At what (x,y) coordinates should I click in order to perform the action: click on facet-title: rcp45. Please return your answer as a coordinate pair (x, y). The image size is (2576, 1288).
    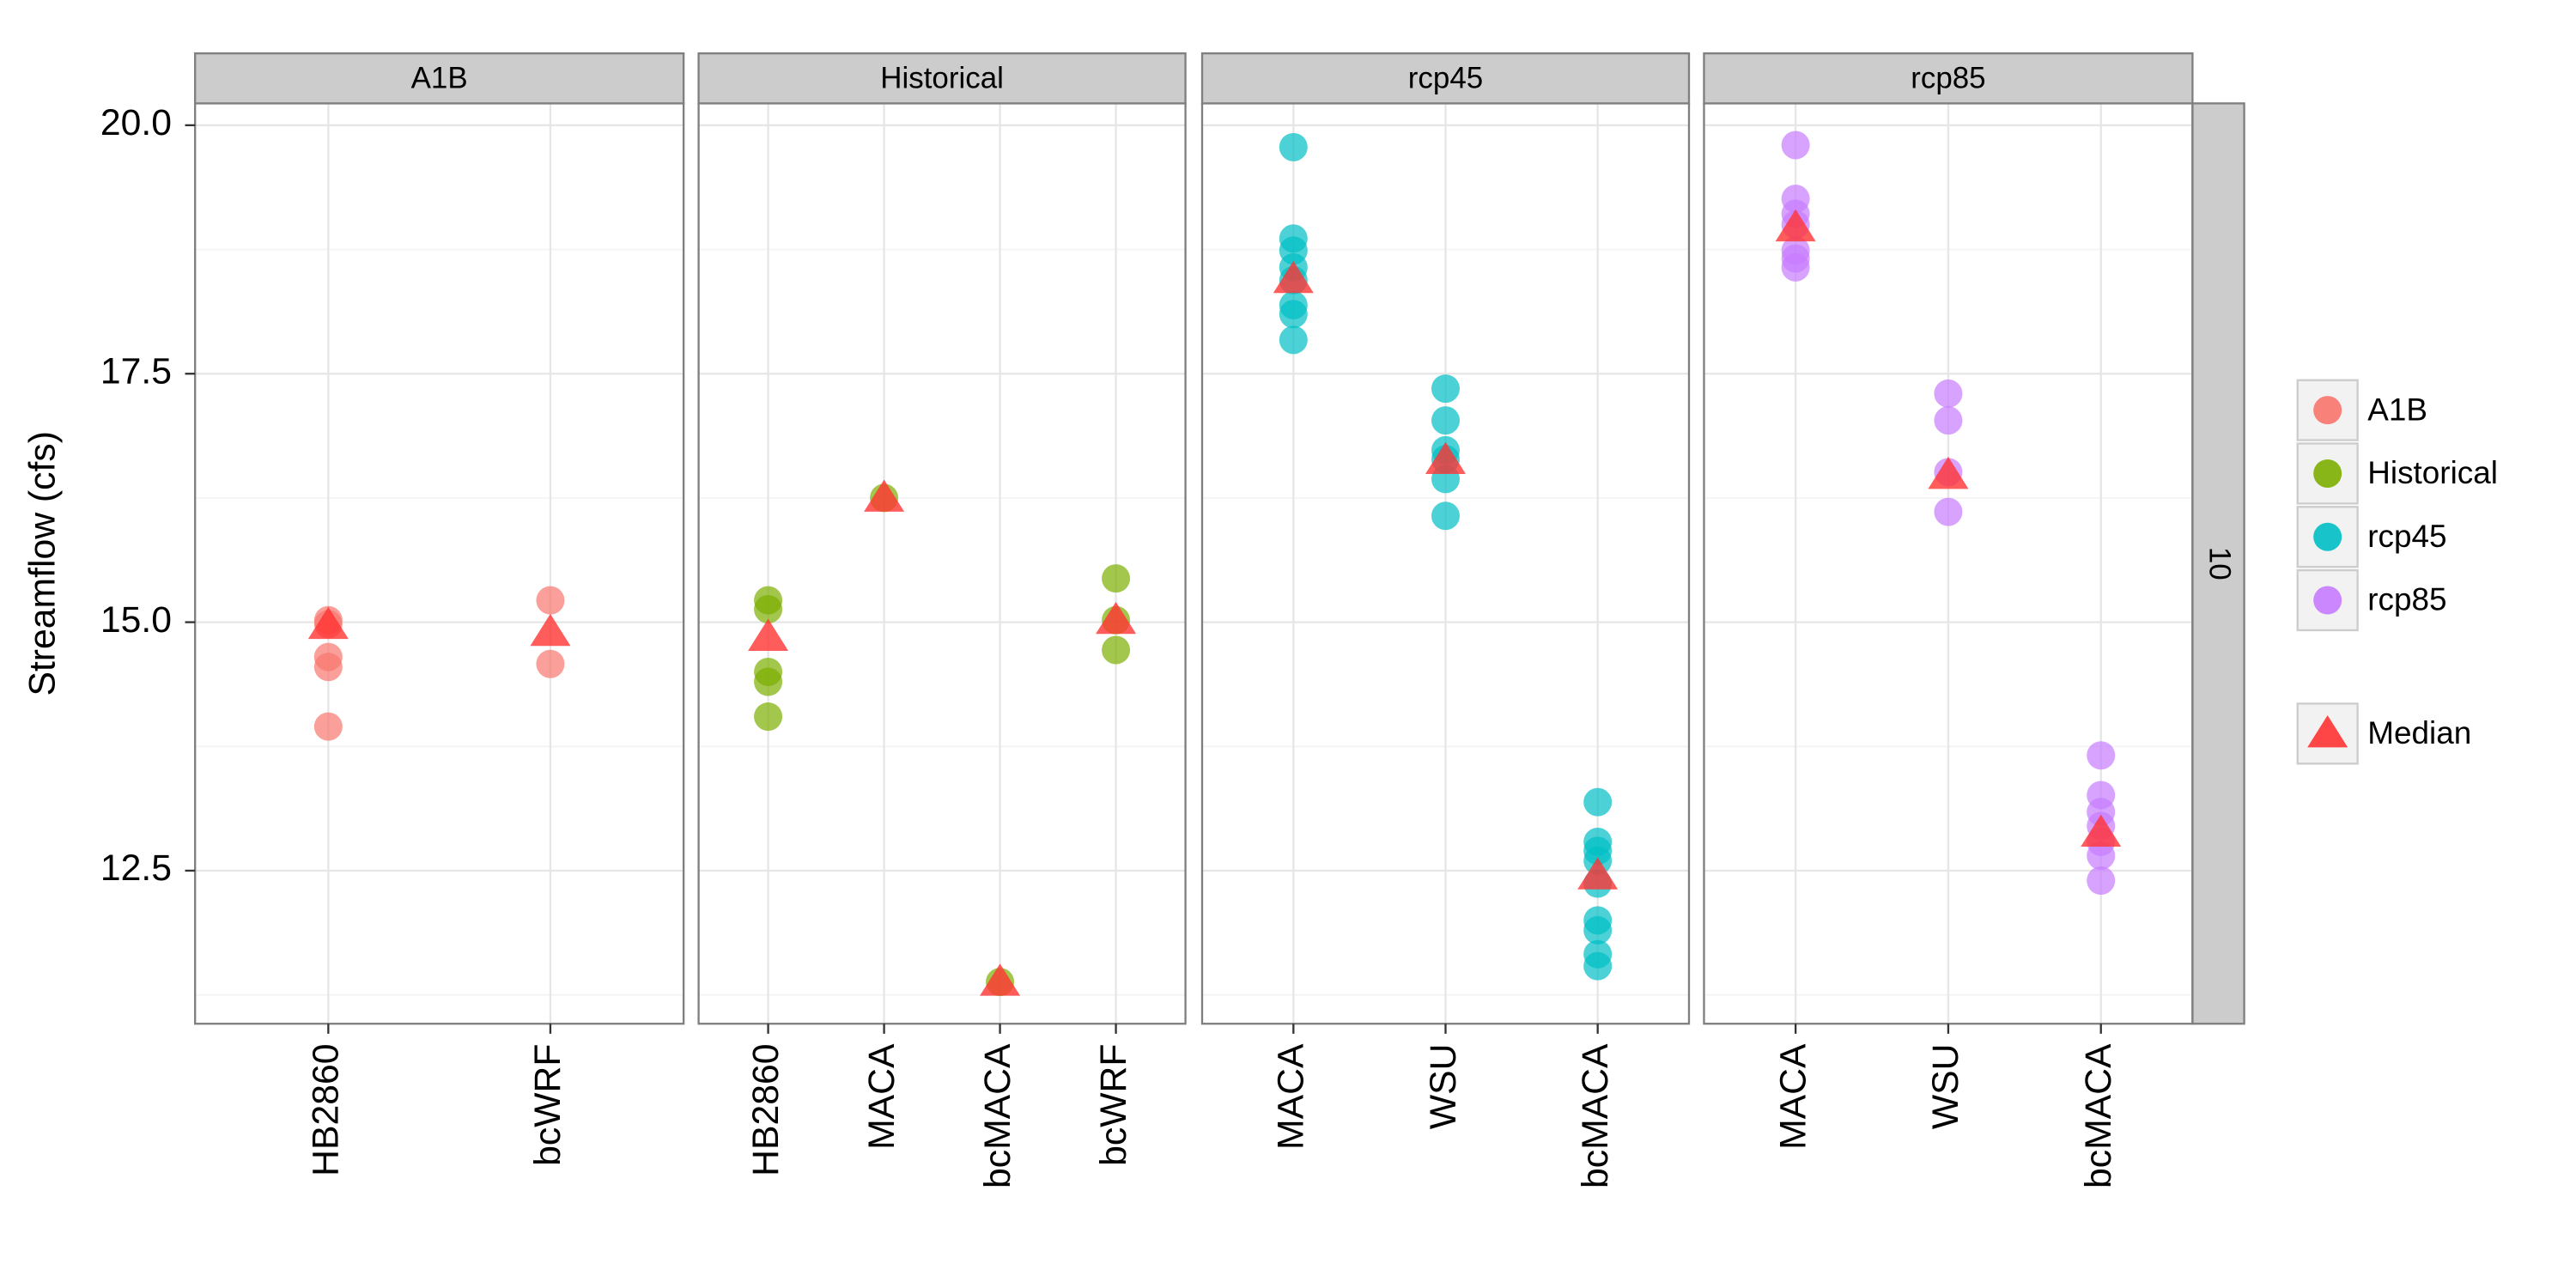
    Looking at the image, I should click on (1445, 77).